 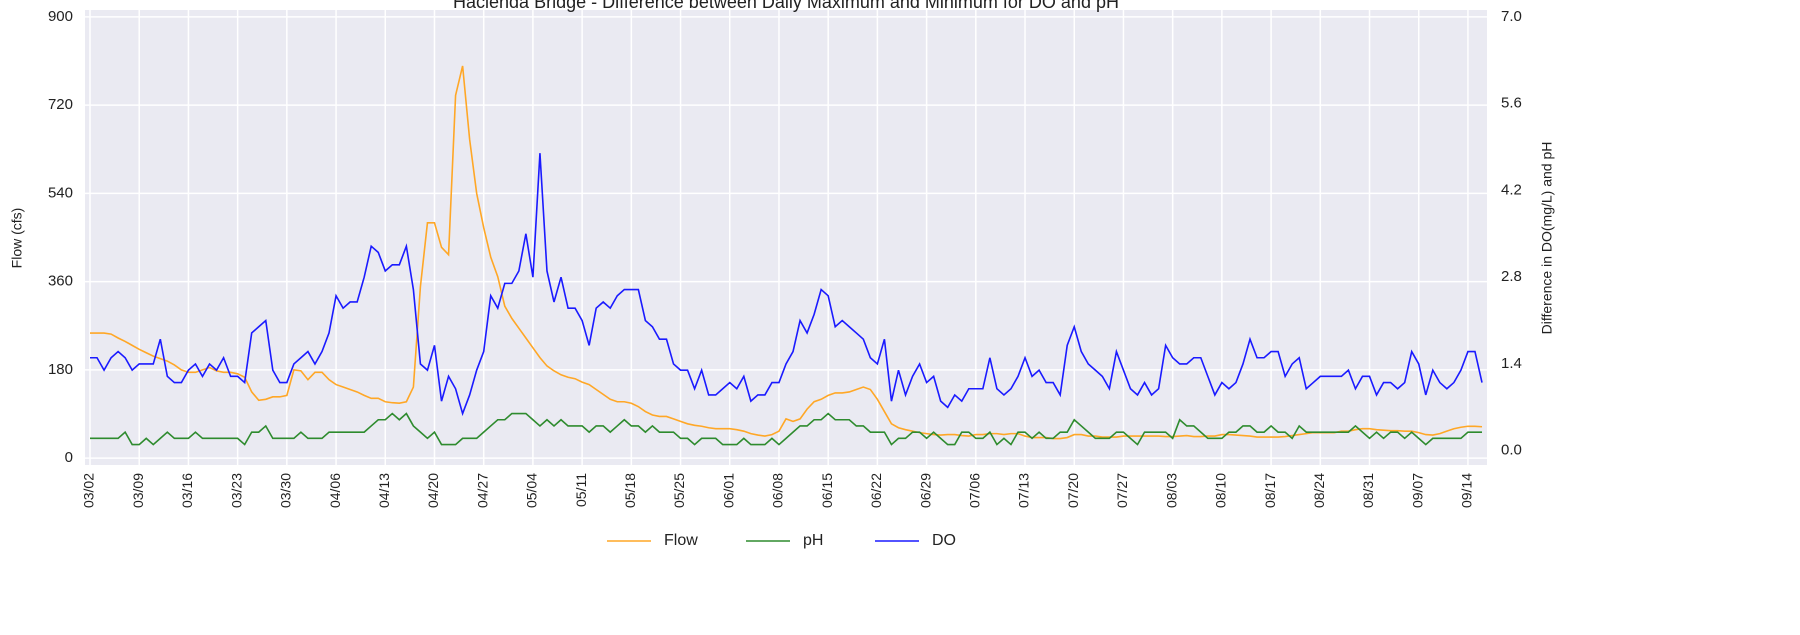 What do you see at coordinates (1417, 490) in the screenshot?
I see `x-tick-label: 09/07` at bounding box center [1417, 490].